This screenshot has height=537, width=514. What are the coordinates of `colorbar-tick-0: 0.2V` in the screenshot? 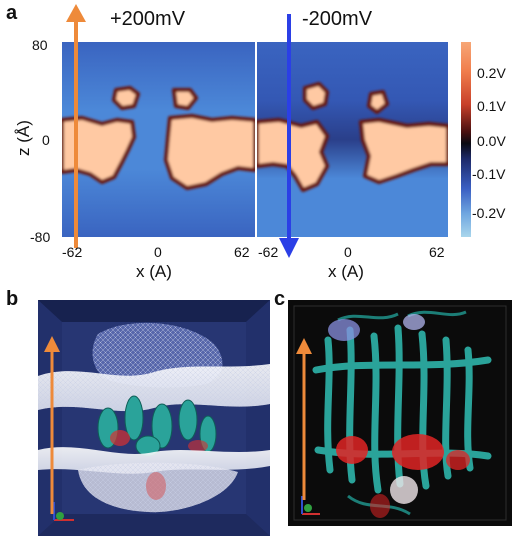 It's located at (491, 73).